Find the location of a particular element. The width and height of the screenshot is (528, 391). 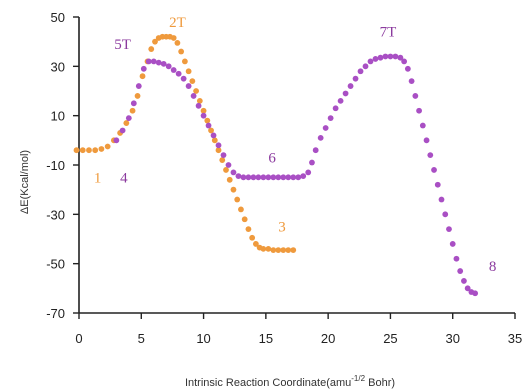

x-tick-label: 5 is located at coordinates (141, 338).